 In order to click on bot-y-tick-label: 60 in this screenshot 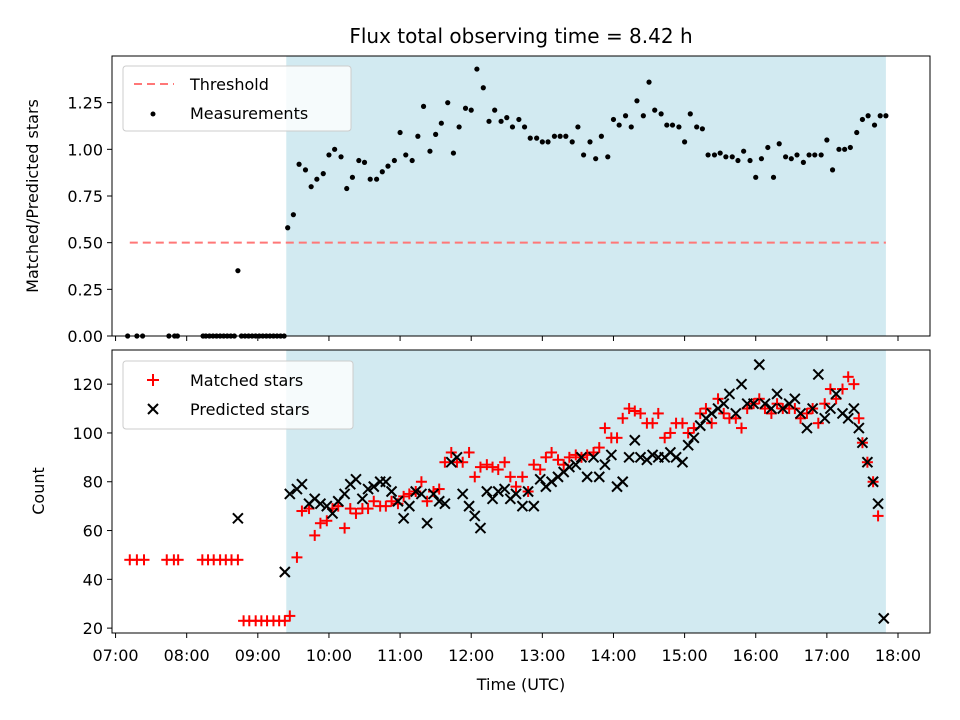, I will do `click(93, 531)`.